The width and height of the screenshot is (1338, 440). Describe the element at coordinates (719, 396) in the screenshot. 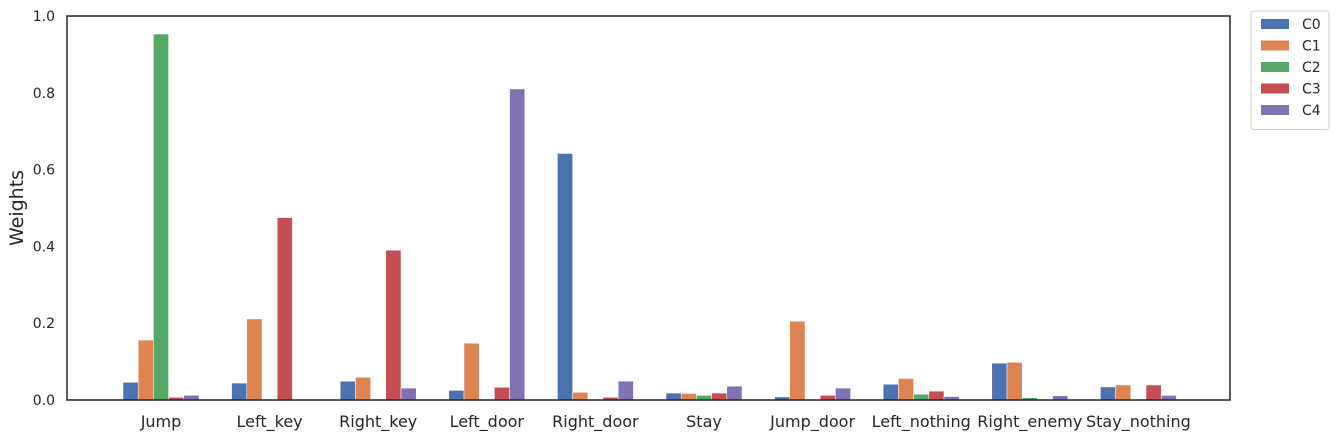

I see `bar-C3-Stay` at that location.